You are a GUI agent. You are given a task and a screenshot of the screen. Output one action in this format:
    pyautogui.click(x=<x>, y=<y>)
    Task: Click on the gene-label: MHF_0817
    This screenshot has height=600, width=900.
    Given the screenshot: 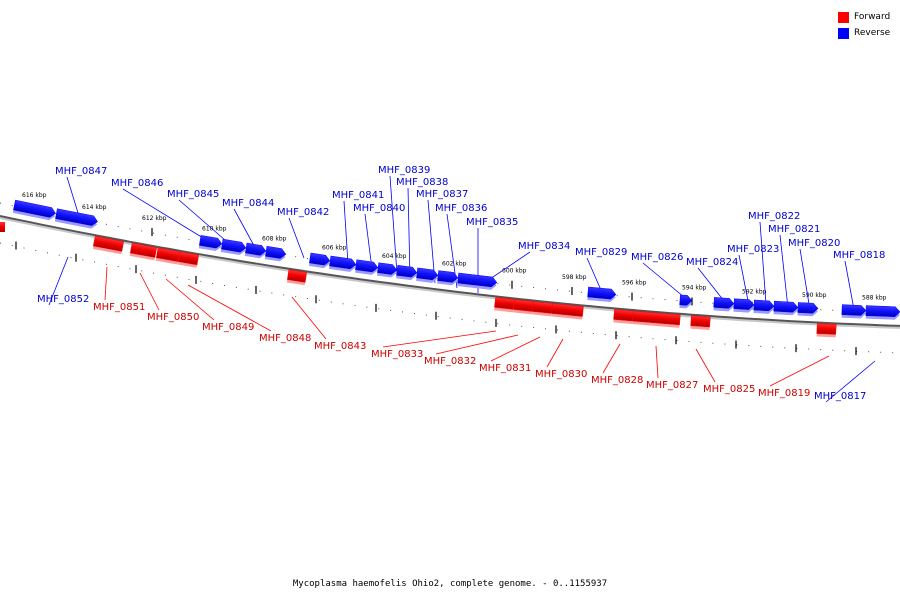 What is the action you would take?
    pyautogui.click(x=840, y=396)
    